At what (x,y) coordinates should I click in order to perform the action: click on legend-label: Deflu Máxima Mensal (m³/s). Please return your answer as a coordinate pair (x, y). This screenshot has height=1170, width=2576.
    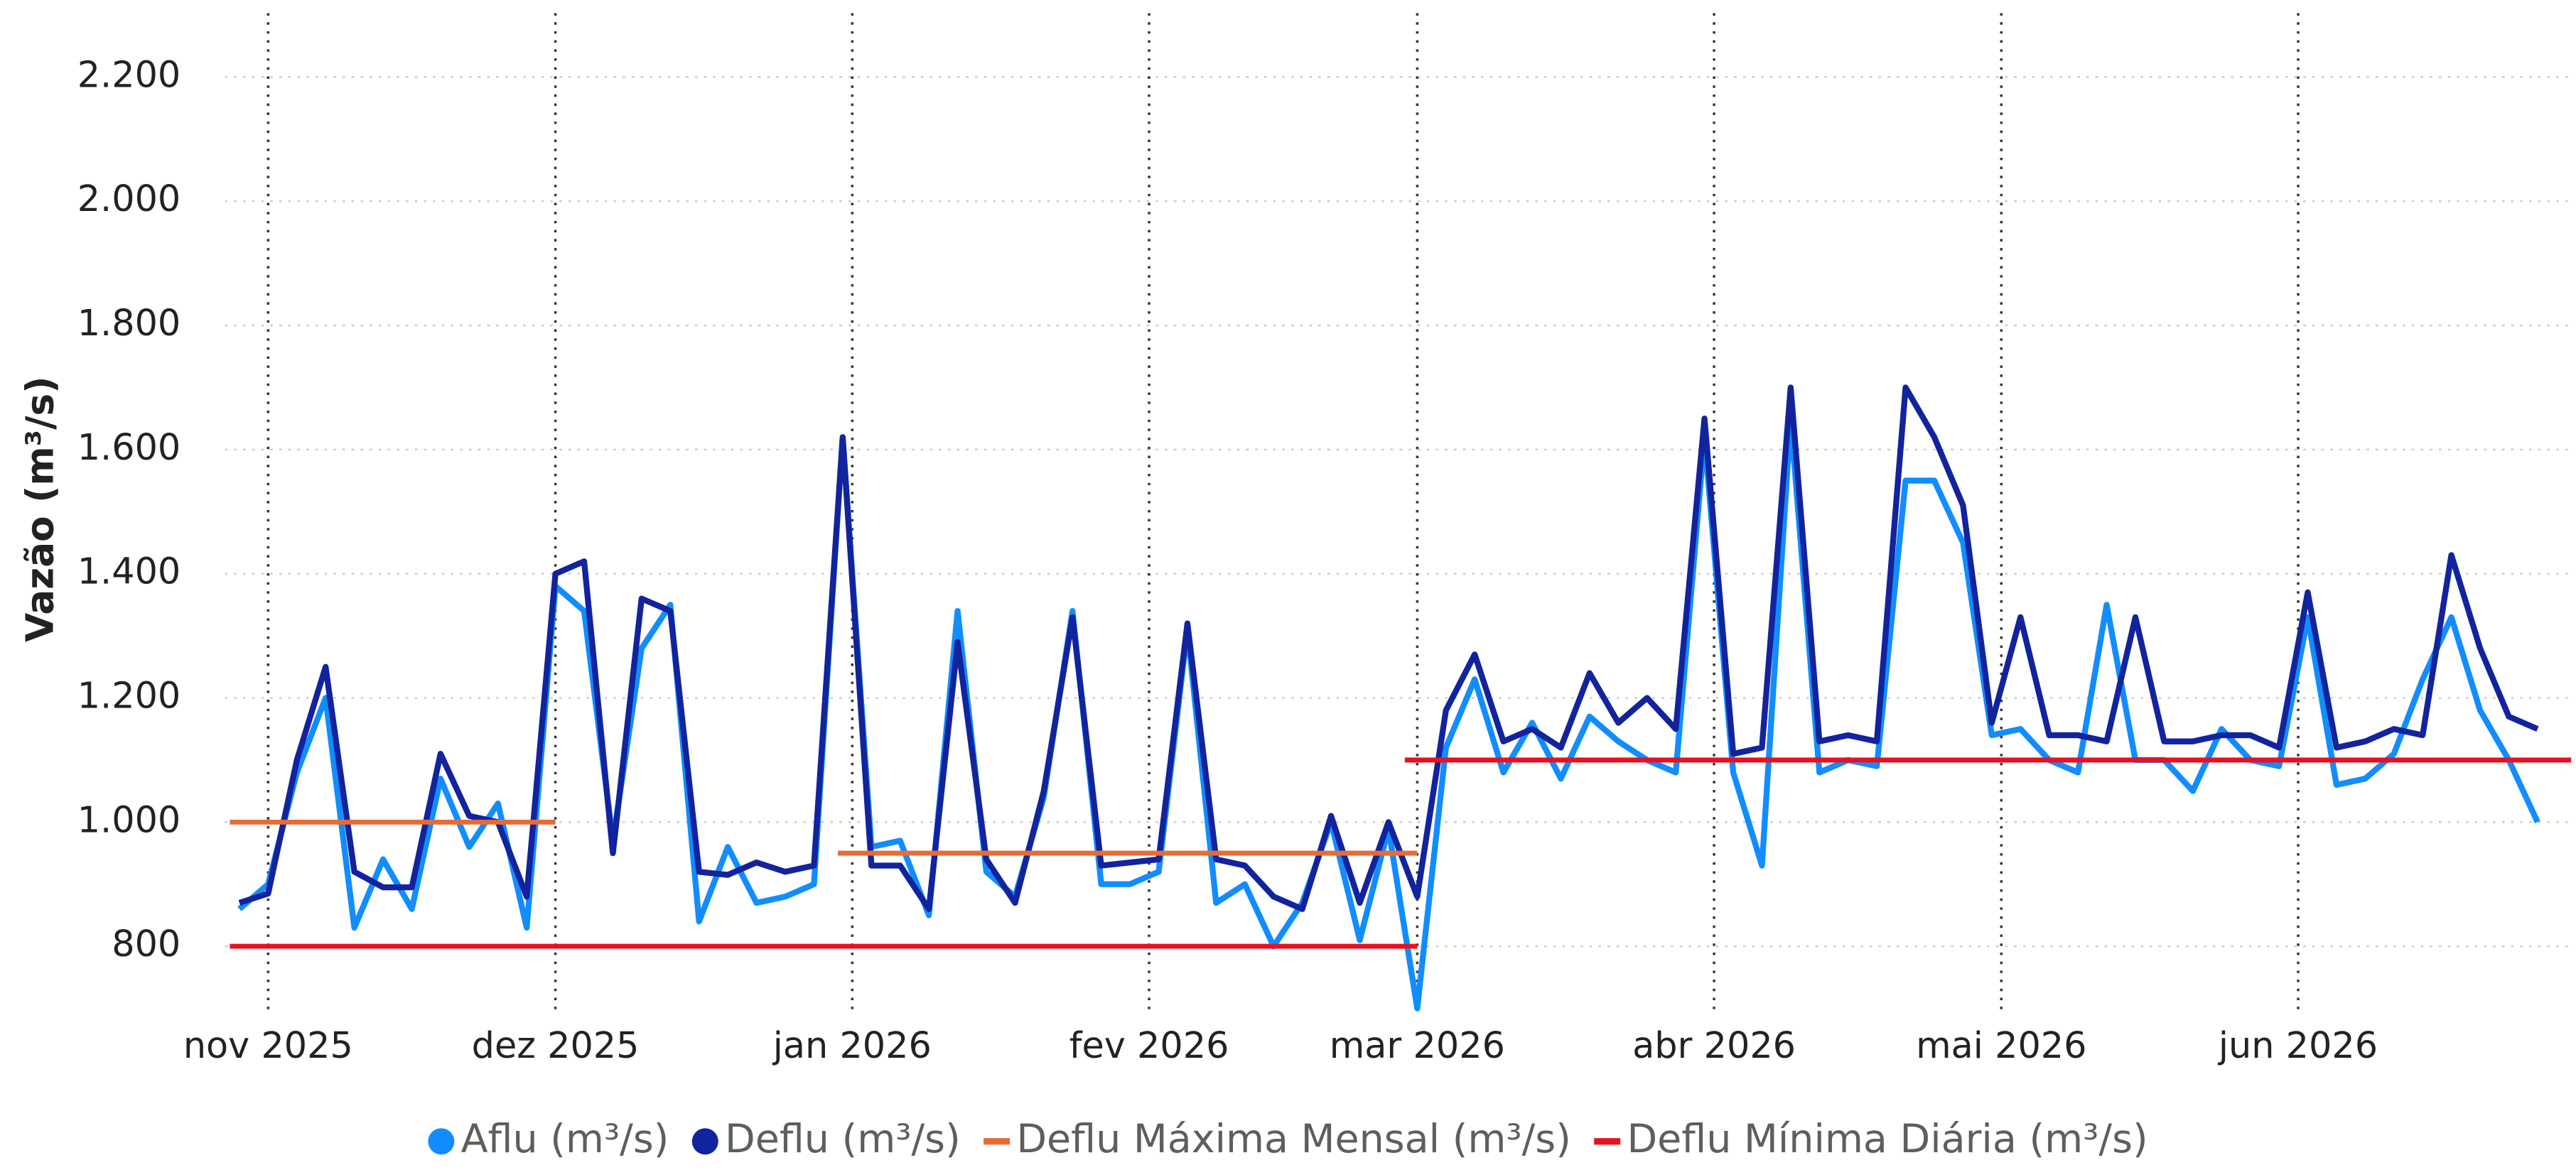
    Looking at the image, I should click on (1293, 1140).